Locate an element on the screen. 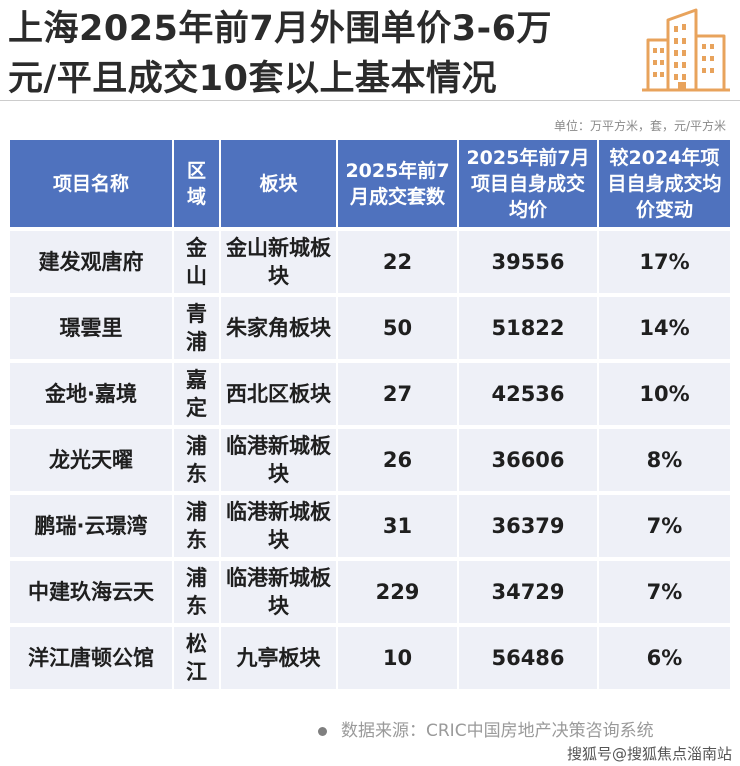 The width and height of the screenshot is (740, 766). cell-units: 26 is located at coordinates (398, 459).